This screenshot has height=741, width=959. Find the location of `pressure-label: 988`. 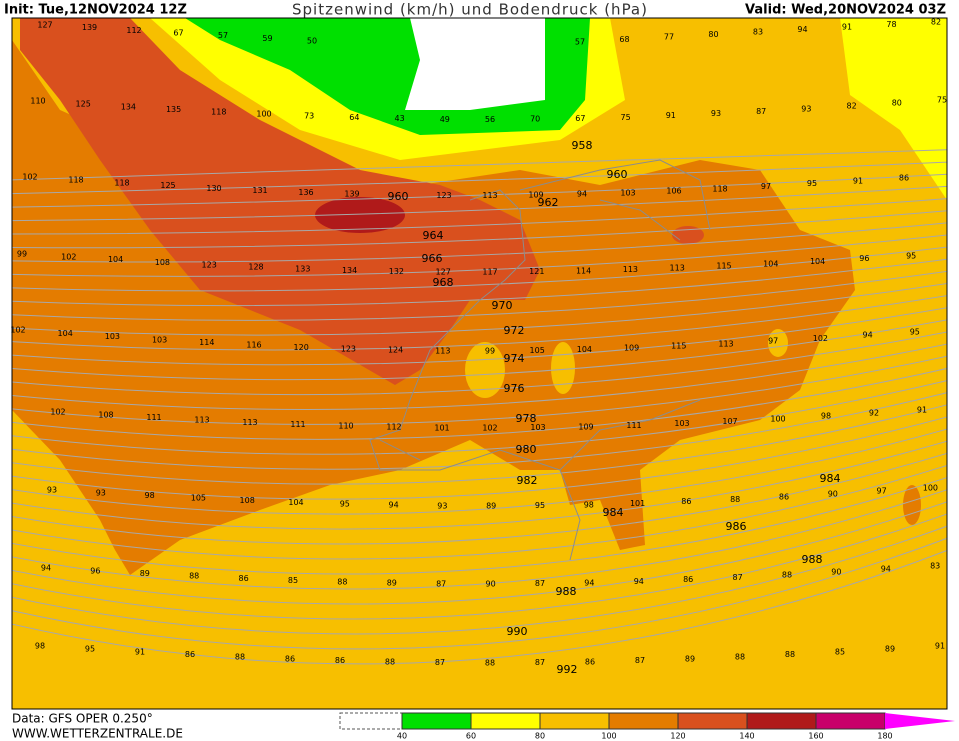

pressure-label: 988 is located at coordinates (566, 591).